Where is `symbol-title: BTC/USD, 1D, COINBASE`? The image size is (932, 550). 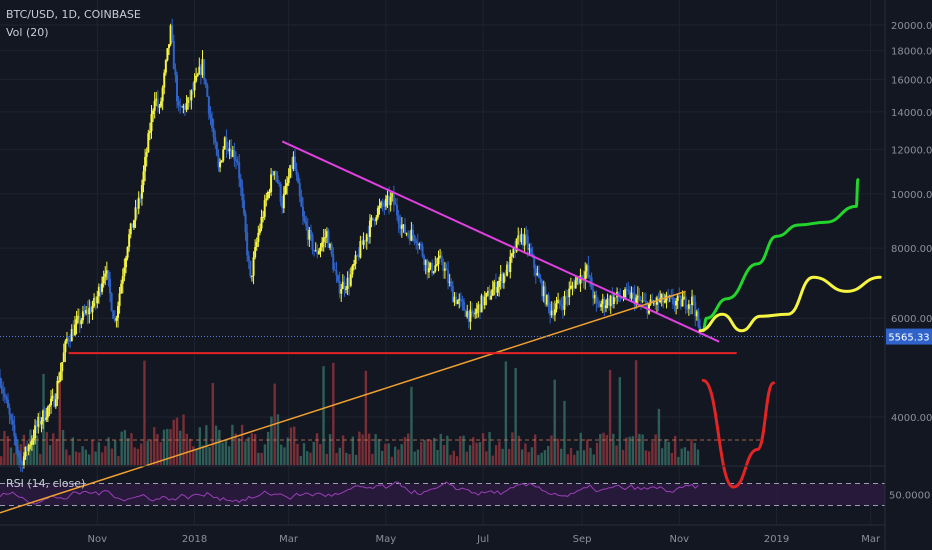 symbol-title: BTC/USD, 1D, COINBASE is located at coordinates (73, 14).